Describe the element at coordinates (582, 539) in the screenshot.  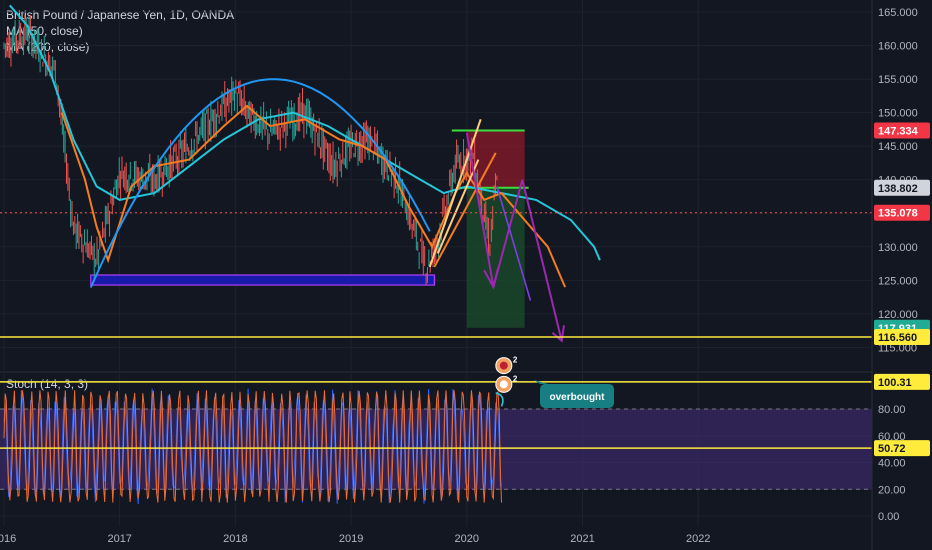
I see `x-tick-label: 2021` at that location.